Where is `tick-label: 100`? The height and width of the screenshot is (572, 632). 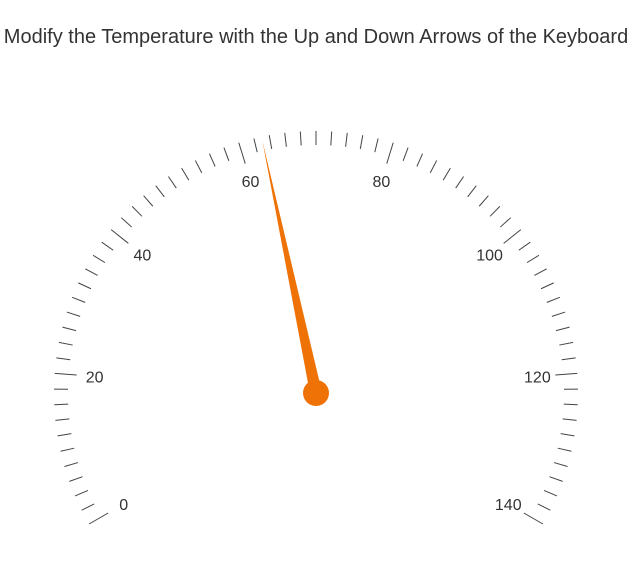
tick-label: 100 is located at coordinates (489, 256).